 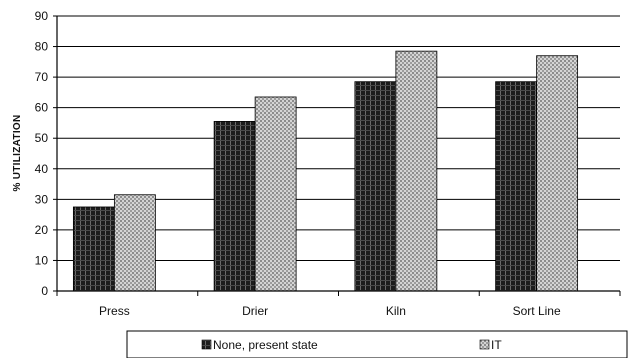 What do you see at coordinates (42, 108) in the screenshot?
I see `y-tick-label: 60` at bounding box center [42, 108].